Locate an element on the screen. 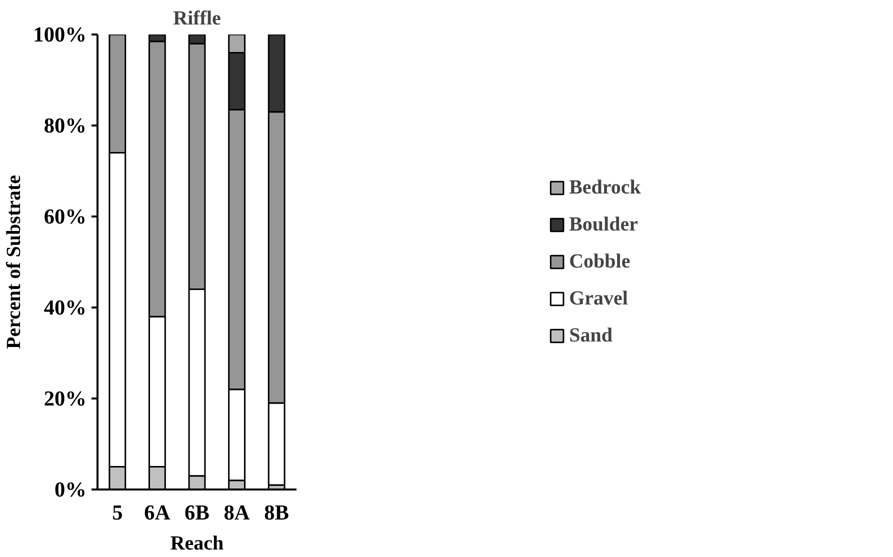 This screenshot has height=557, width=893. chart-title: Riffle is located at coordinates (197, 19).